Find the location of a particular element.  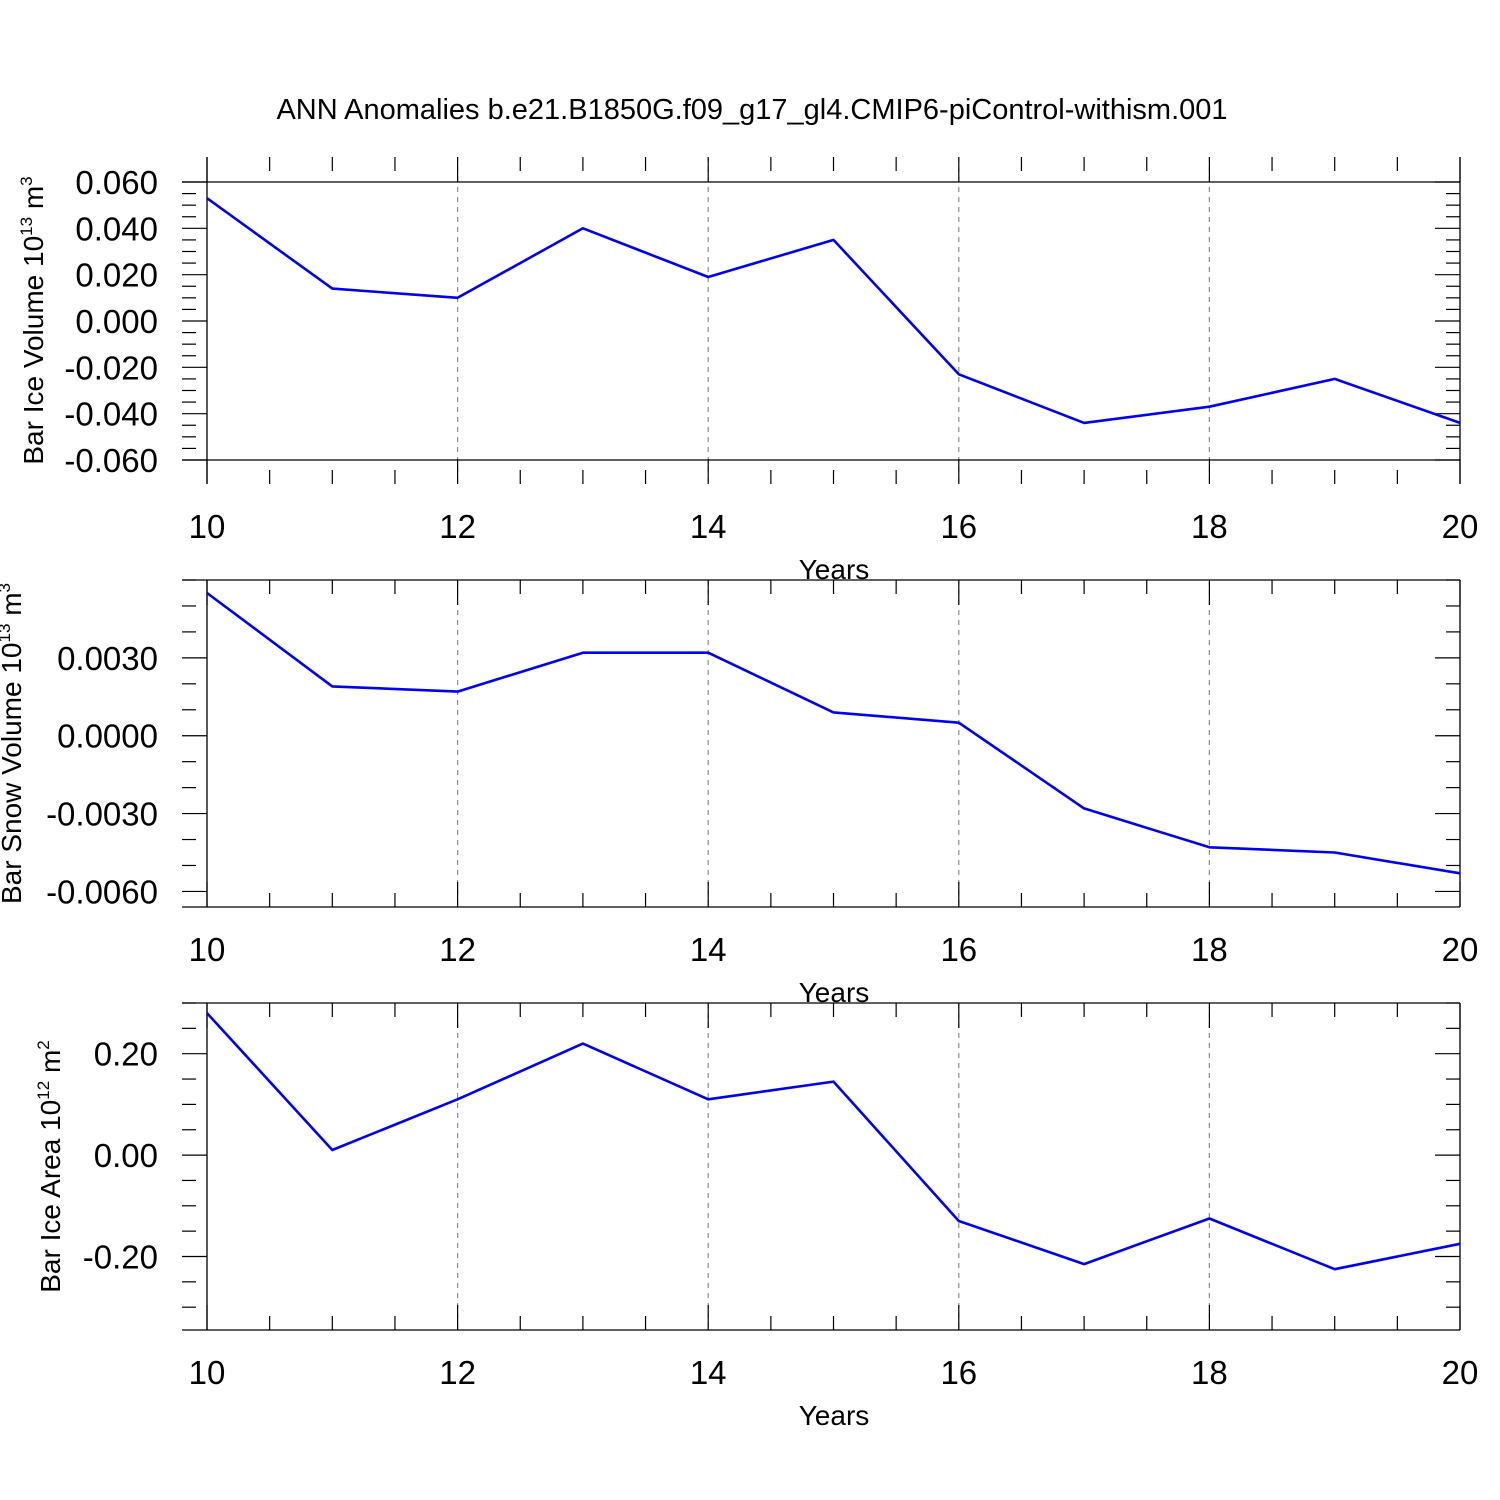

y-tick-label: 0.020 is located at coordinates (116, 275).